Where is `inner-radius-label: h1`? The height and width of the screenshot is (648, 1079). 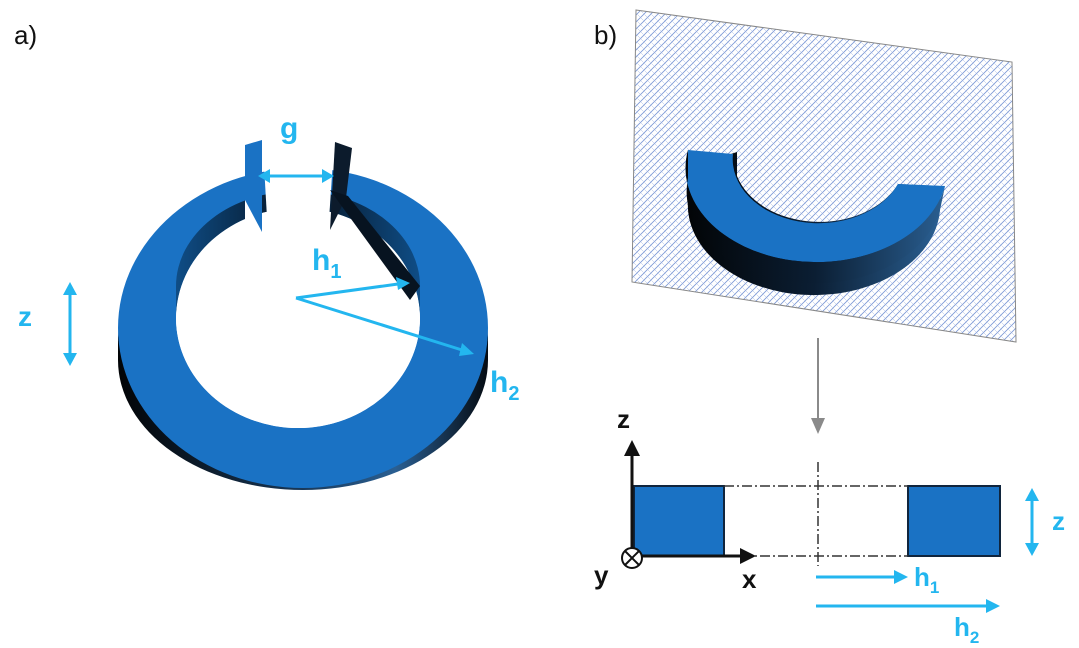 inner-radius-label: h1 is located at coordinates (326, 263).